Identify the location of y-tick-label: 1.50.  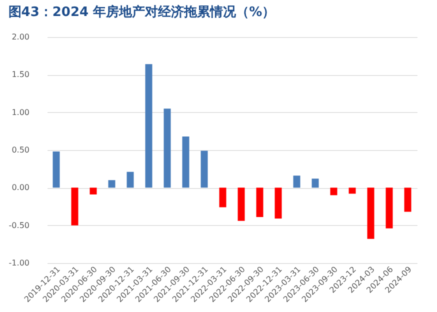
(21, 75).